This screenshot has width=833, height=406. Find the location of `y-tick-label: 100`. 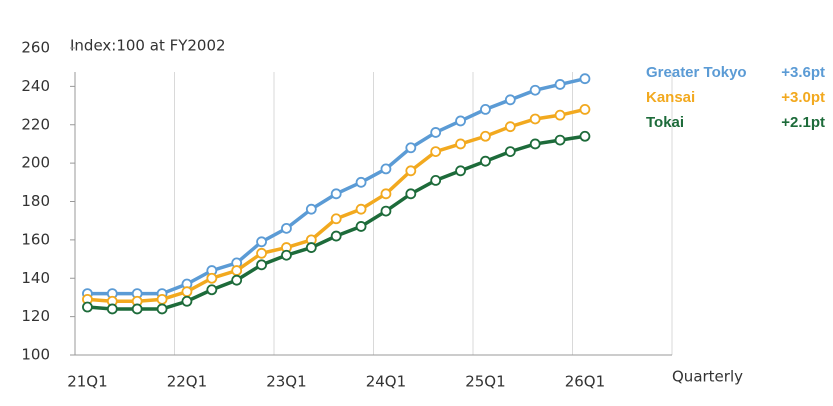

y-tick-label: 100 is located at coordinates (35, 355).